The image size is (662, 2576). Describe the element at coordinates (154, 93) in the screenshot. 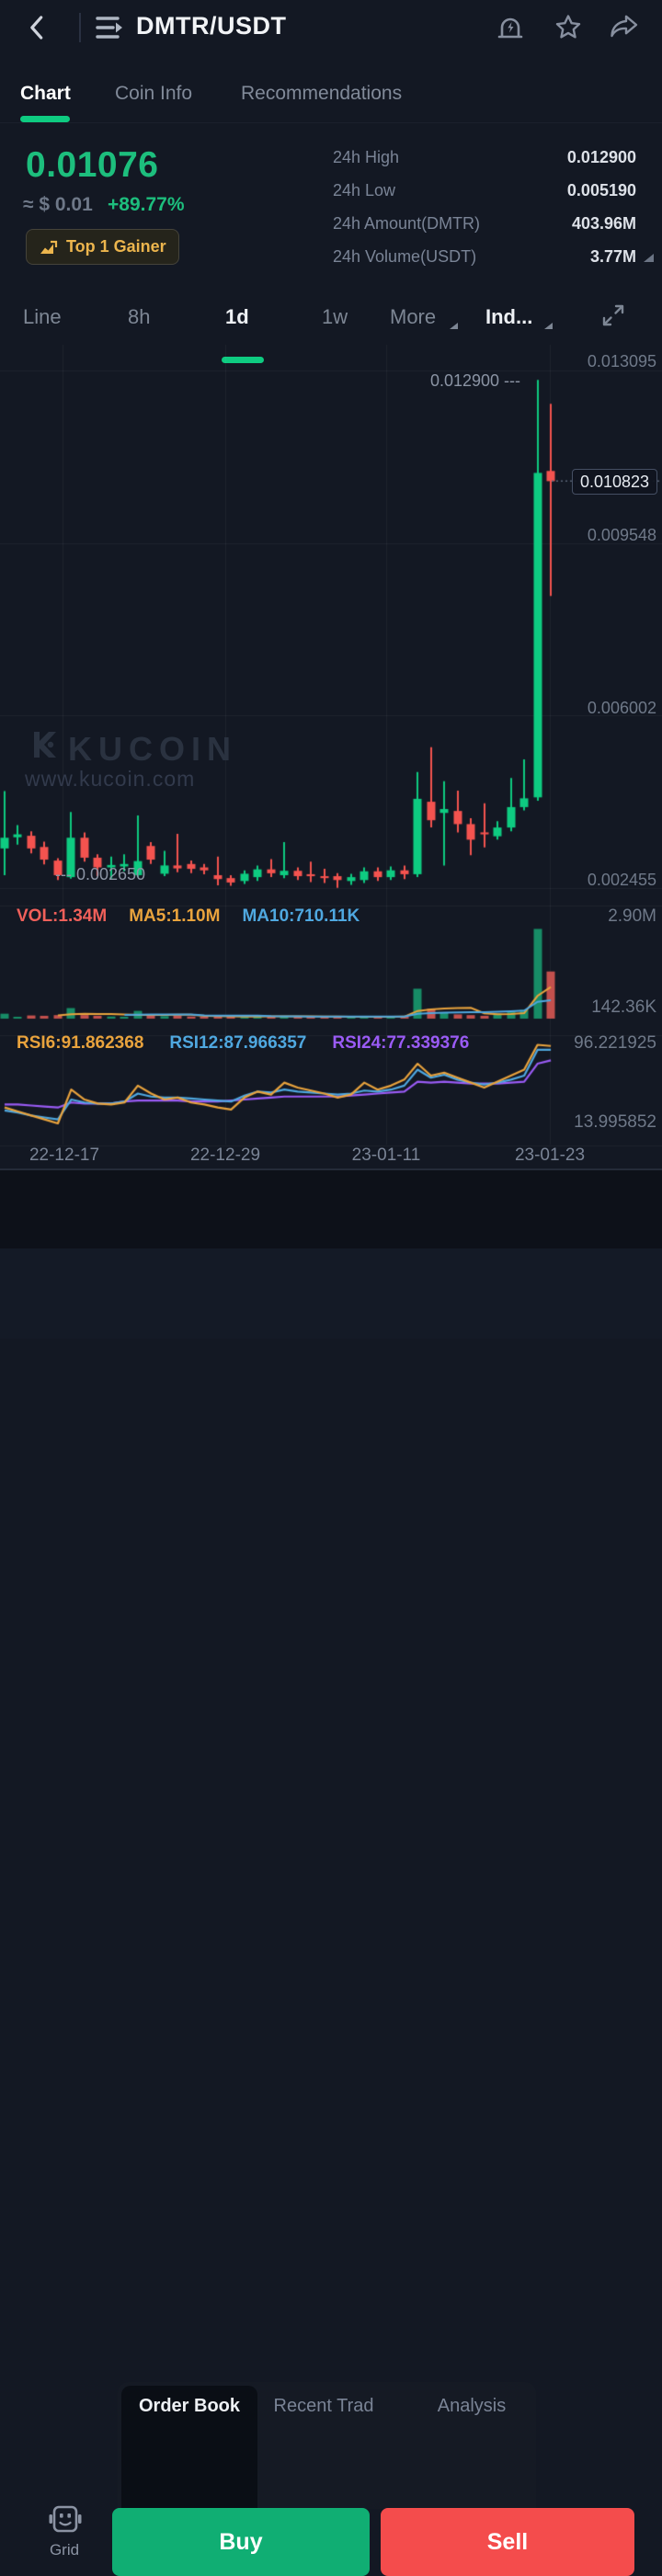

I see `tab-coin-info: Coin Info` at that location.